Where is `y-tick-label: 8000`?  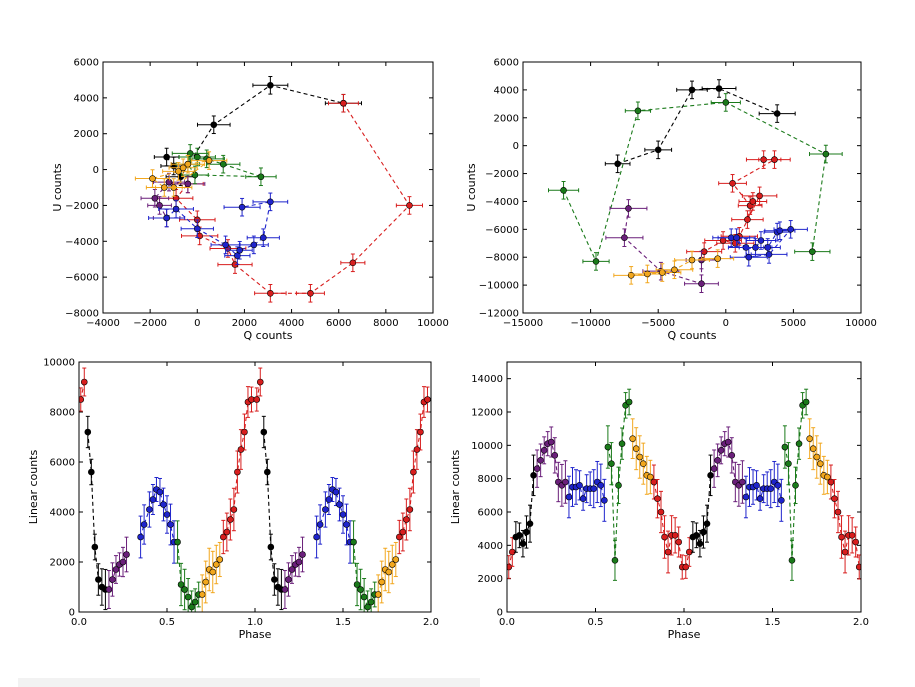 y-tick-label: 8000 is located at coordinates (490, 479).